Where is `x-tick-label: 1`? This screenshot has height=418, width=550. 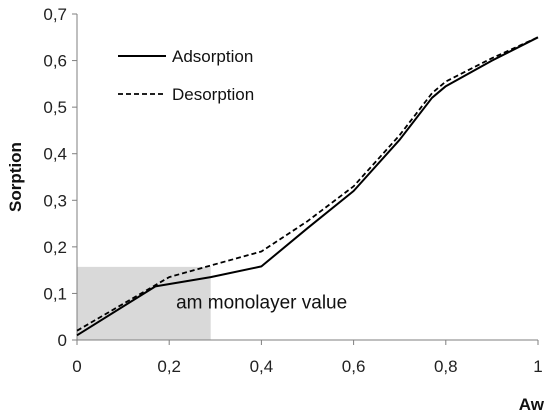
x-tick-label: 1 is located at coordinates (537, 366).